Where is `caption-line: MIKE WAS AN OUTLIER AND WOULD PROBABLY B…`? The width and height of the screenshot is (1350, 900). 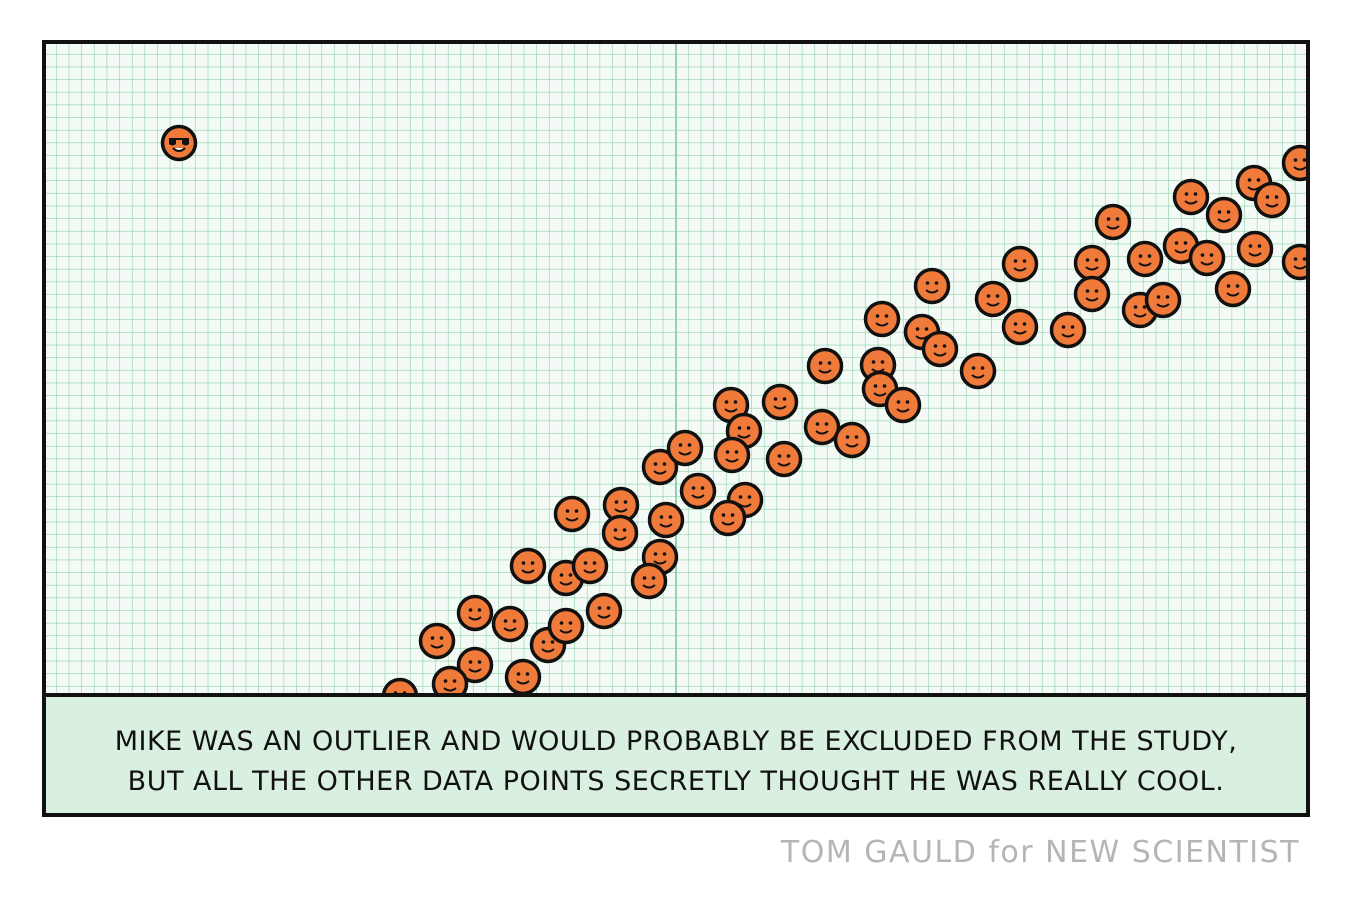 caption-line: MIKE WAS AN OUTLIER AND WOULD PROBABLY B… is located at coordinates (676, 741).